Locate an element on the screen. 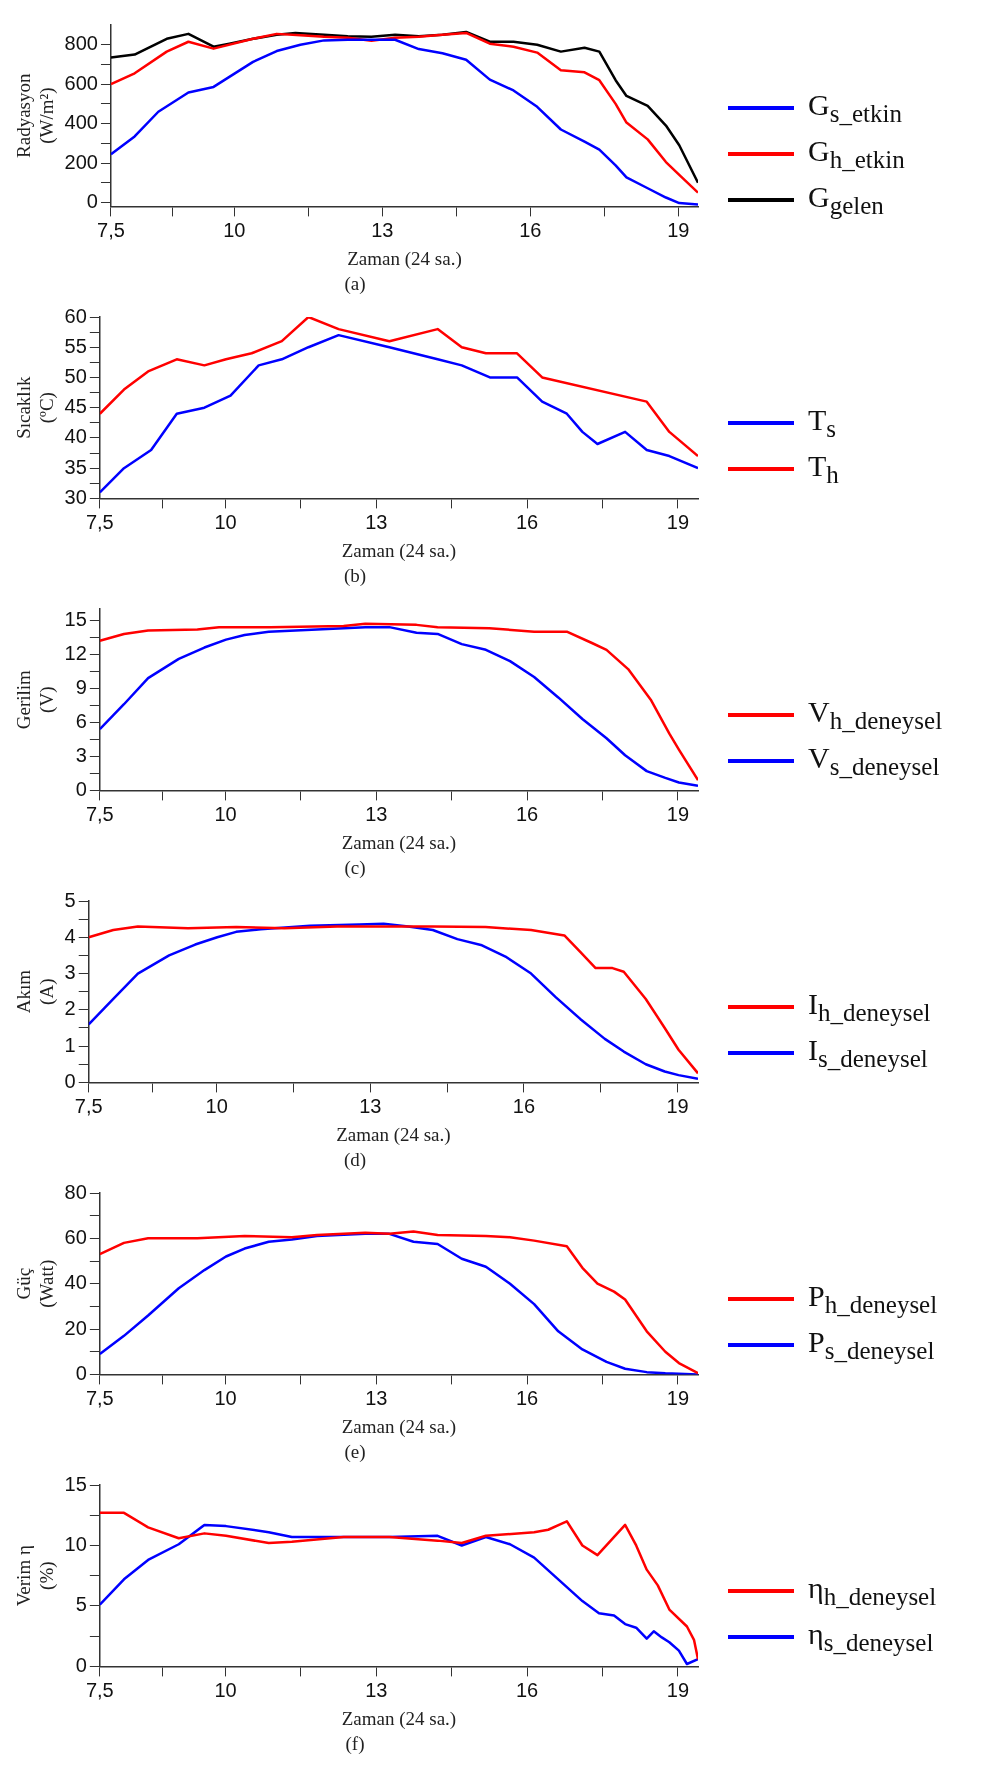 The width and height of the screenshot is (984, 1772). text: (f) is located at coordinates (355, 1743).